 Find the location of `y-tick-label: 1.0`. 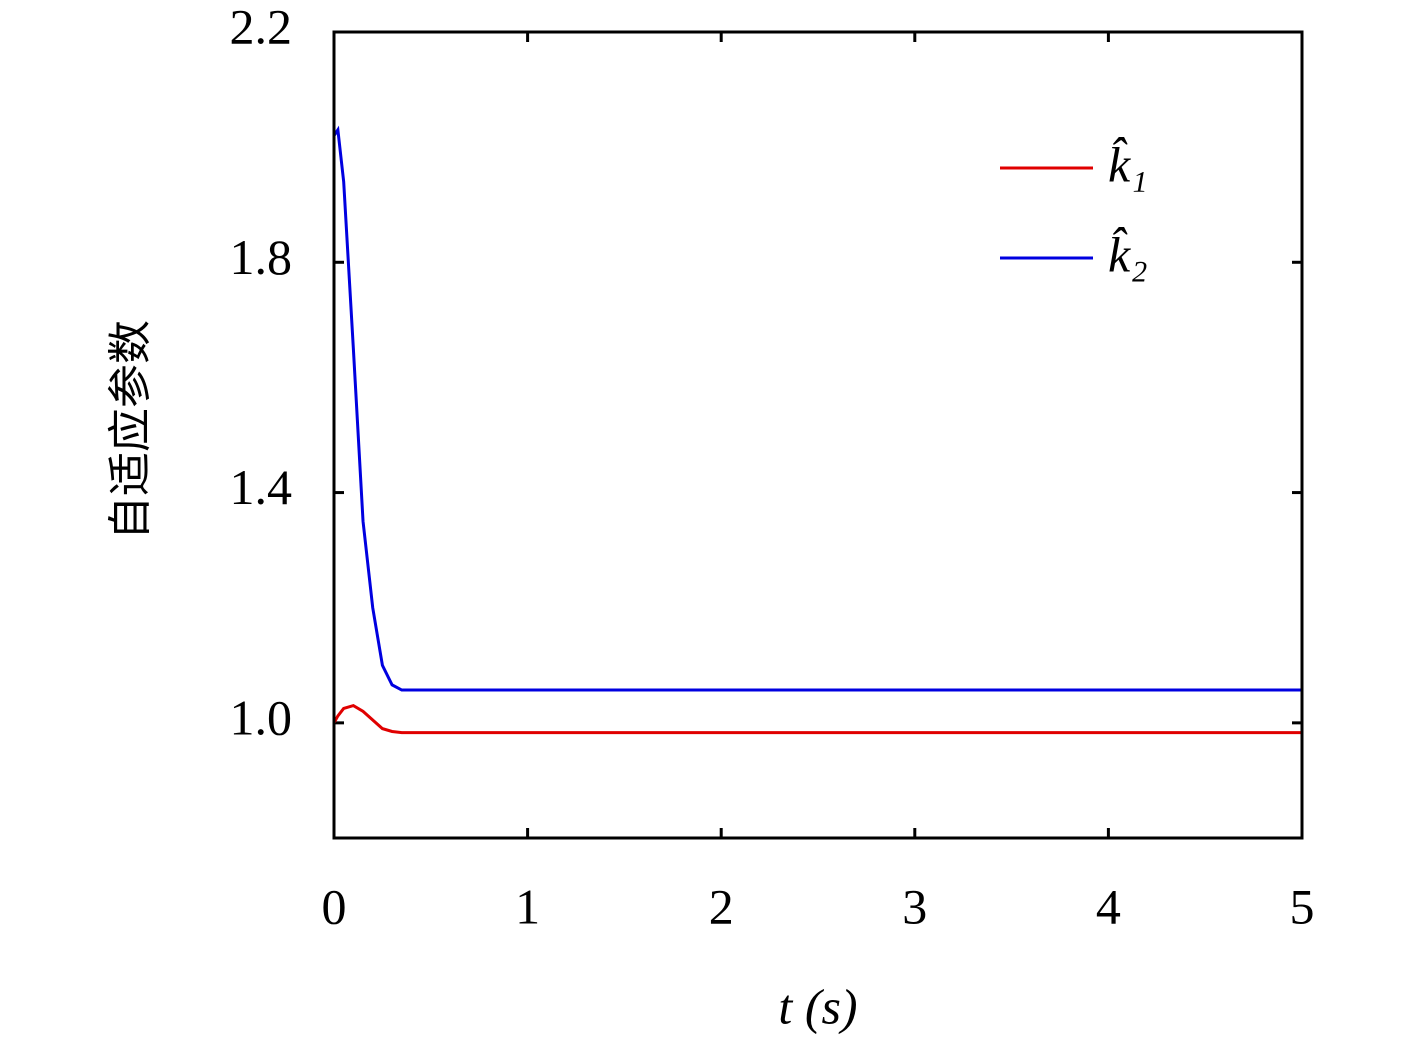

y-tick-label: 1.0 is located at coordinates (261, 717).